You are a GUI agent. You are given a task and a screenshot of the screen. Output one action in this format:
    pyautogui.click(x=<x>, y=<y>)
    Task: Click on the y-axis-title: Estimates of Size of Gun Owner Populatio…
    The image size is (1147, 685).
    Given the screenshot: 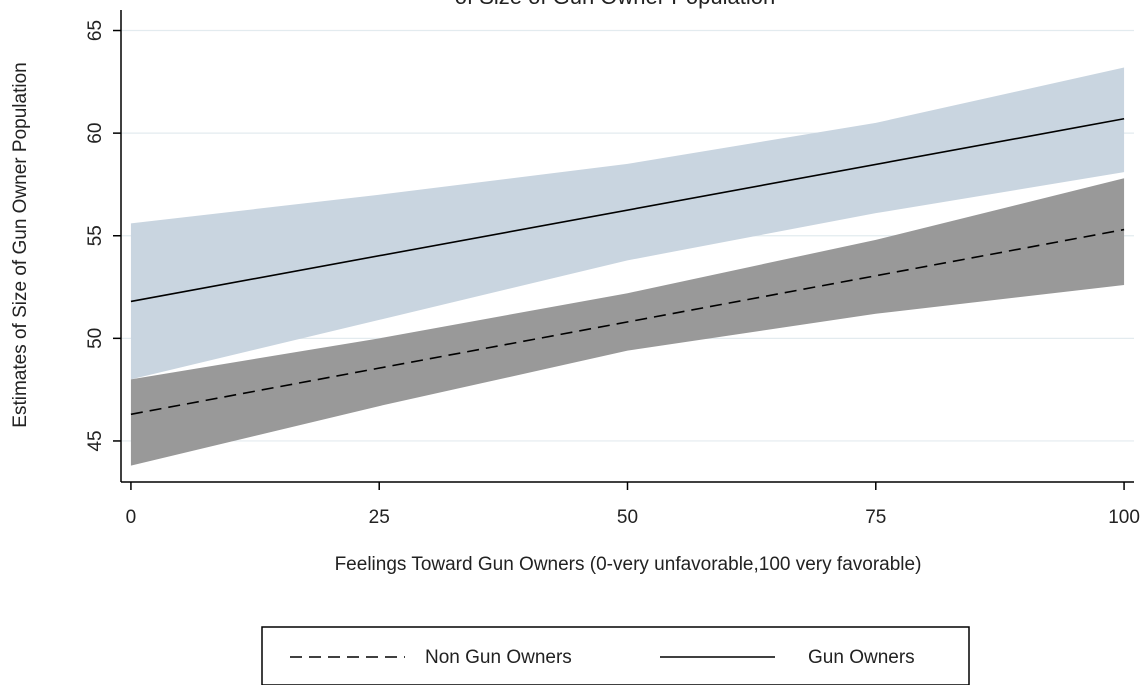 What is the action you would take?
    pyautogui.click(x=20, y=244)
    